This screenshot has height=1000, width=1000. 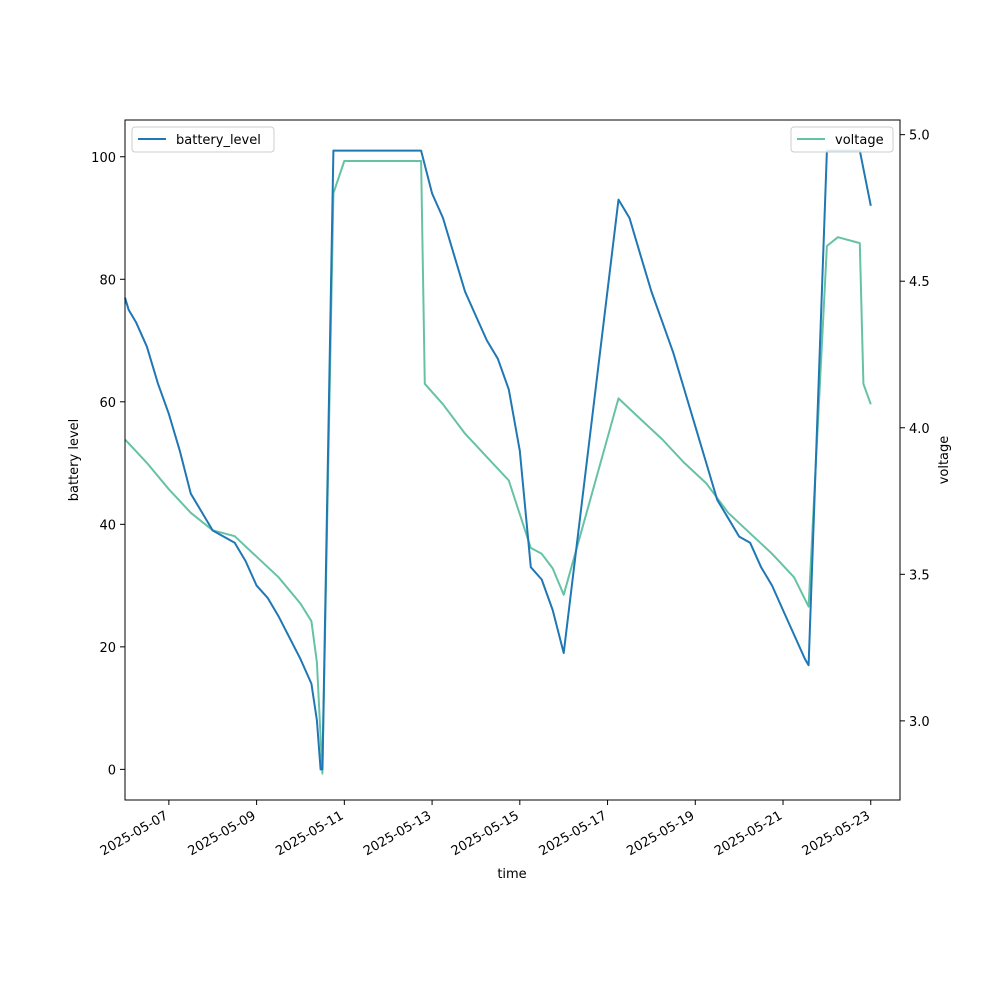 What do you see at coordinates (919, 282) in the screenshot?
I see `y2-tick-label: 4.5` at bounding box center [919, 282].